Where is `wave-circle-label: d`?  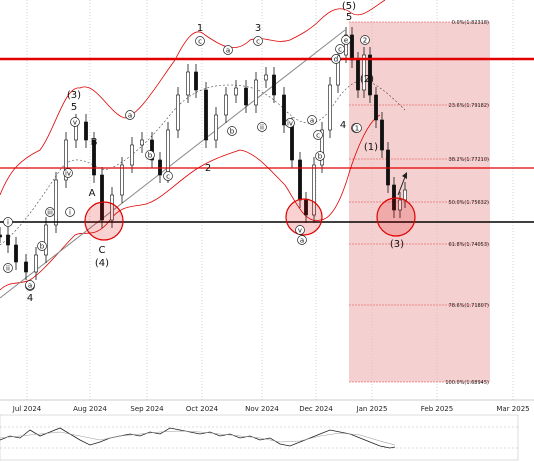 wave-circle-label: d is located at coordinates (336, 60).